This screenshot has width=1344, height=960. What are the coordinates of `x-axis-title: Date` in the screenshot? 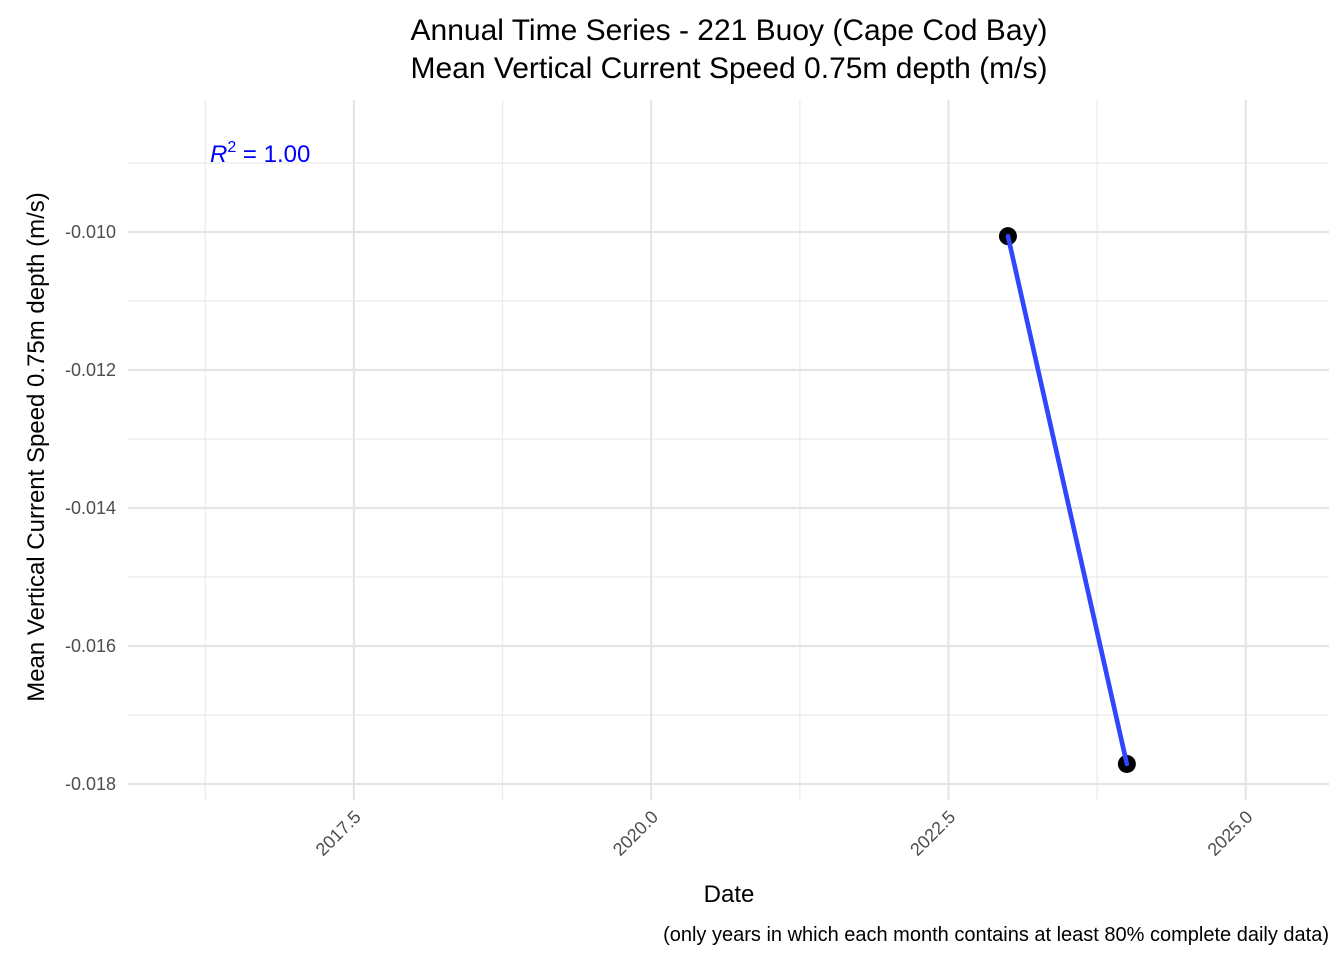 It's located at (729, 894).